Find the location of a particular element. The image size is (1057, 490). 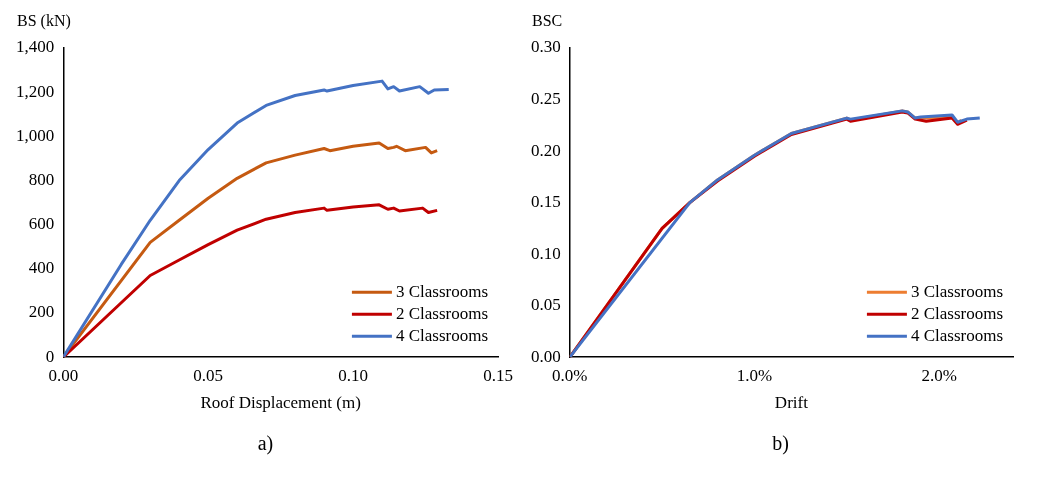

y-tick-label: 0 is located at coordinates (50, 356).